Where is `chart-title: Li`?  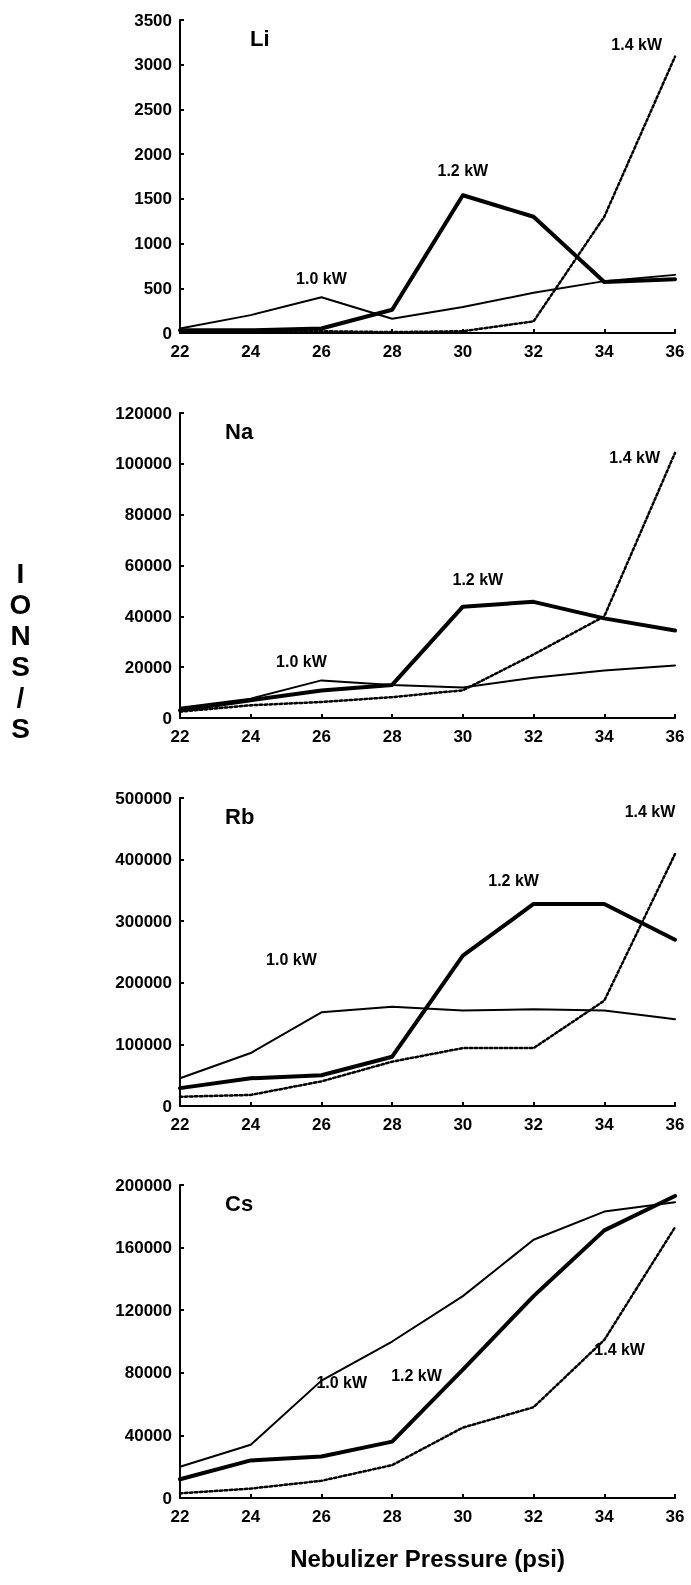
chart-title: Li is located at coordinates (260, 38).